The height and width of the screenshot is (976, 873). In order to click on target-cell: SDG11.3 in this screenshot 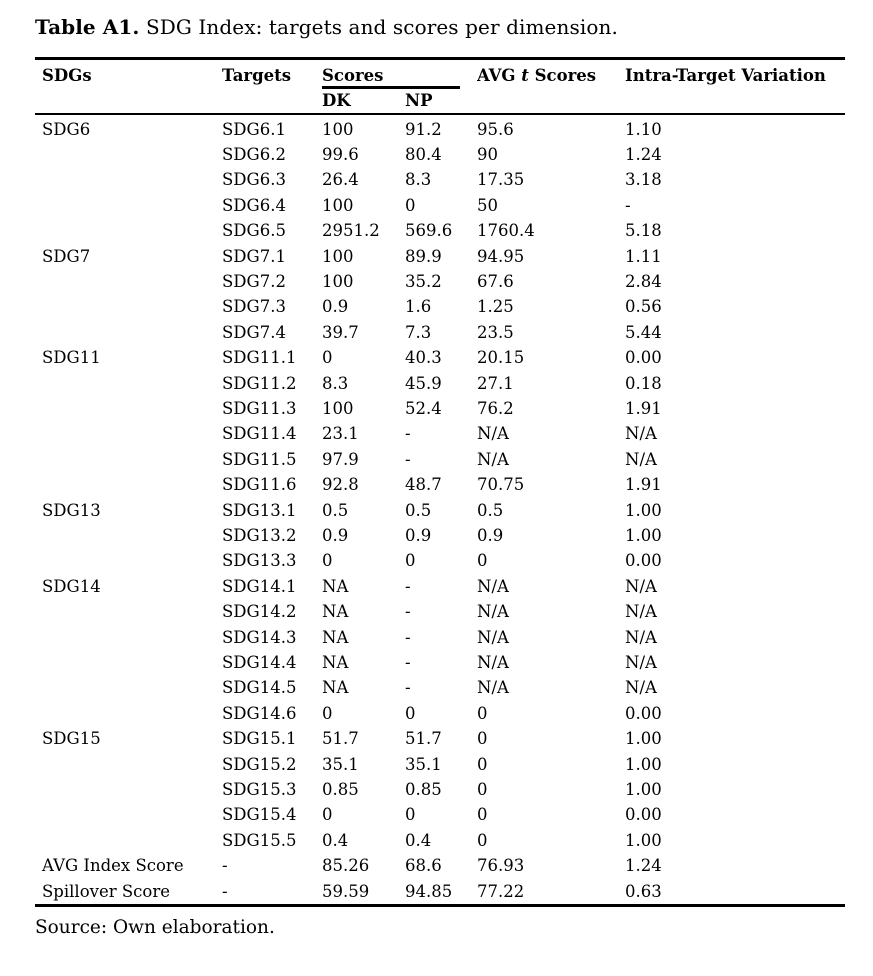, I will do `click(259, 408)`.